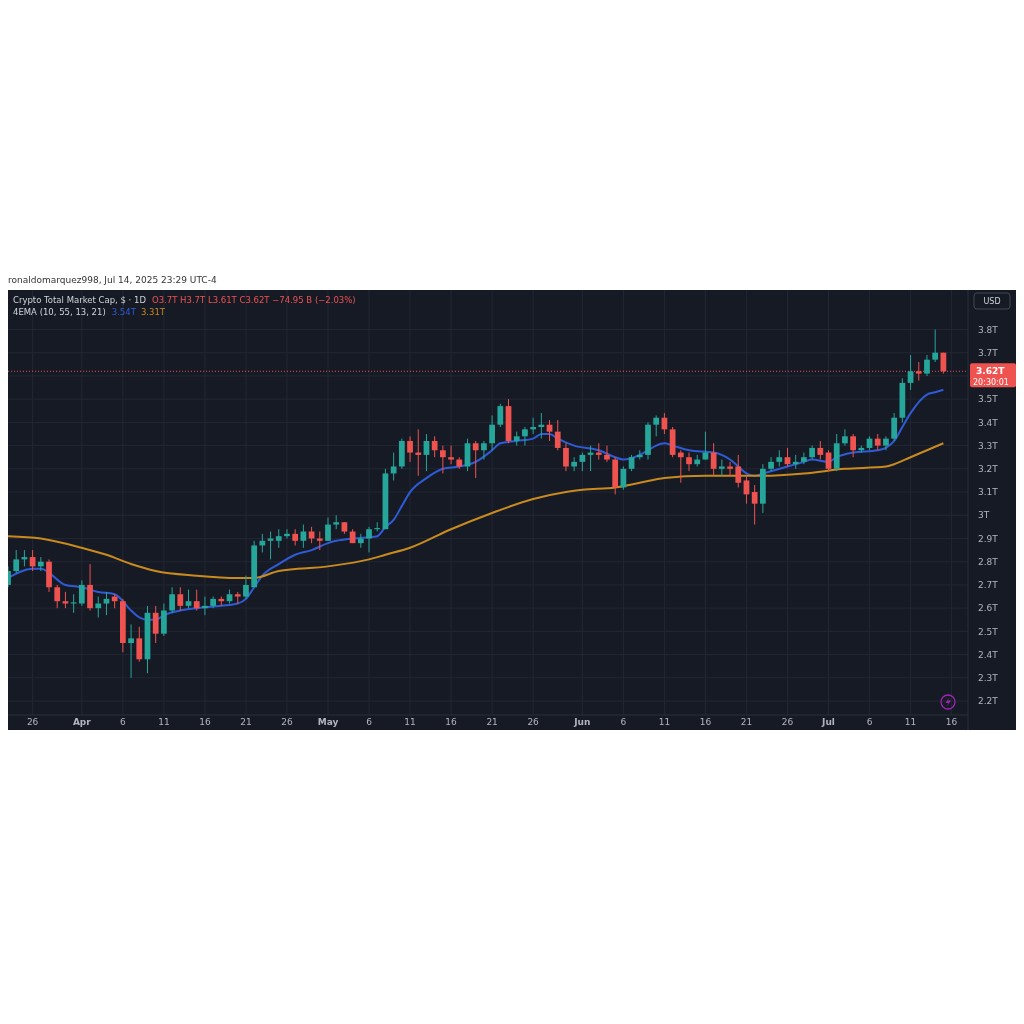 Image resolution: width=1024 pixels, height=1024 pixels. What do you see at coordinates (988, 654) in the screenshot?
I see `y-tick-label: 2.4T` at bounding box center [988, 654].